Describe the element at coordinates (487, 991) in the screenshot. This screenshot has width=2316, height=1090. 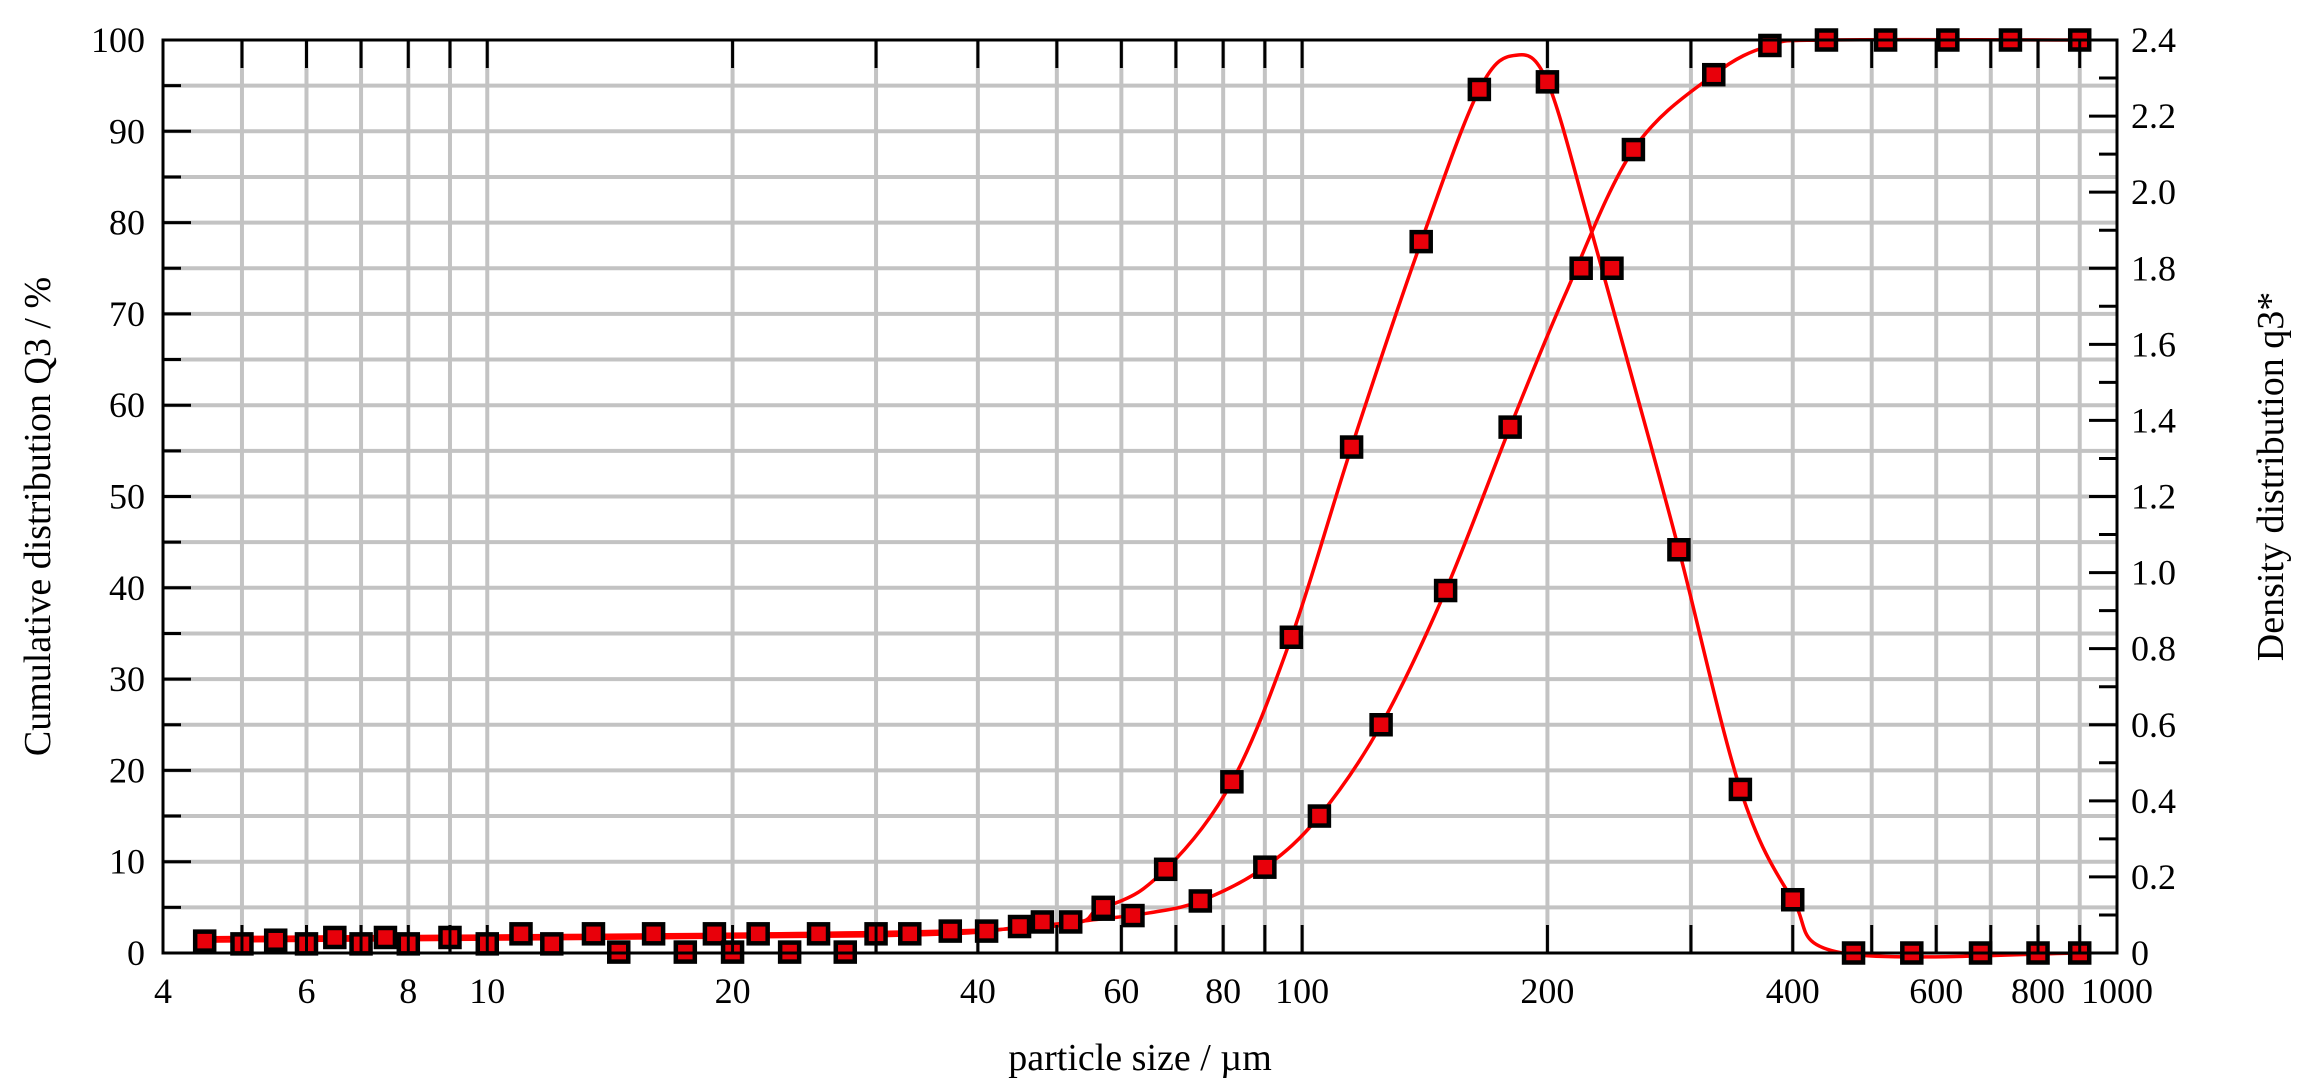
I see `x-tick-label: 10` at that location.